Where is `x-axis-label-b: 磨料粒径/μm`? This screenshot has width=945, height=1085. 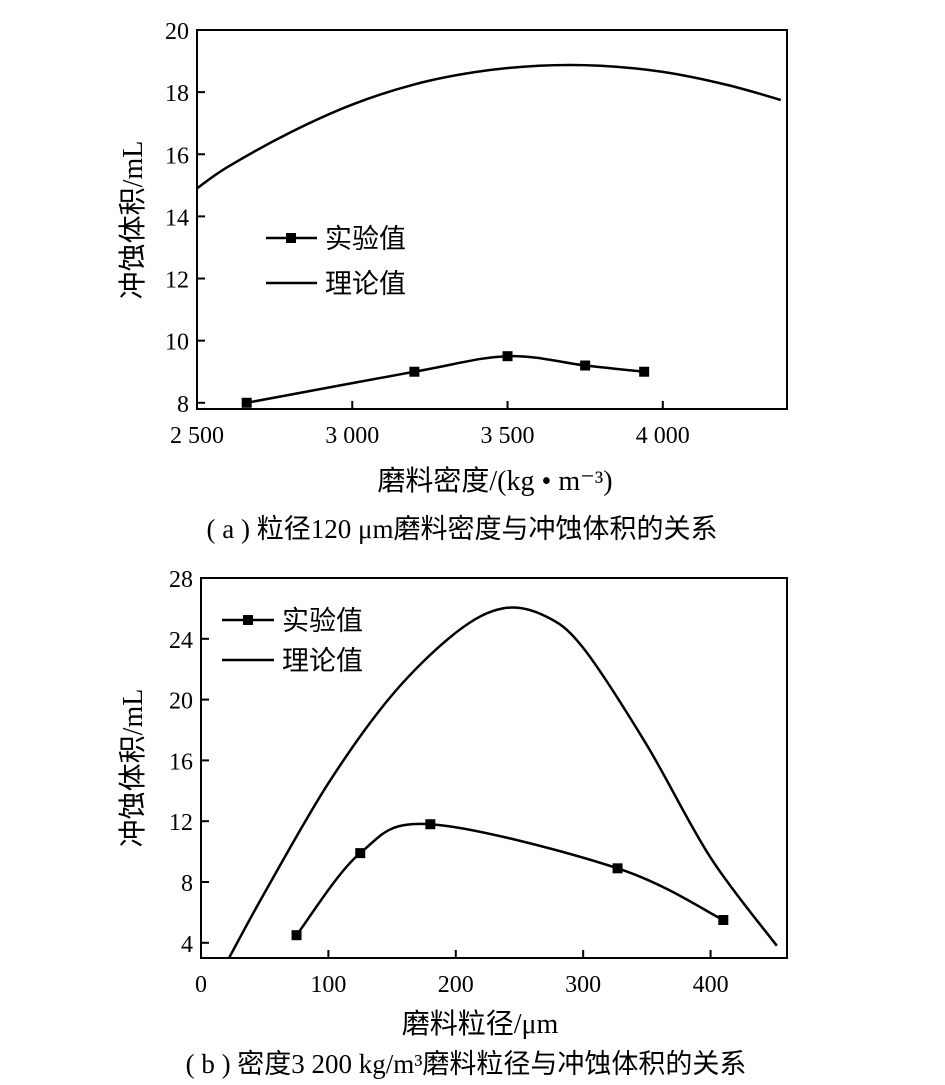
x-axis-label-b: 磨料粒径/μm is located at coordinates (480, 1024).